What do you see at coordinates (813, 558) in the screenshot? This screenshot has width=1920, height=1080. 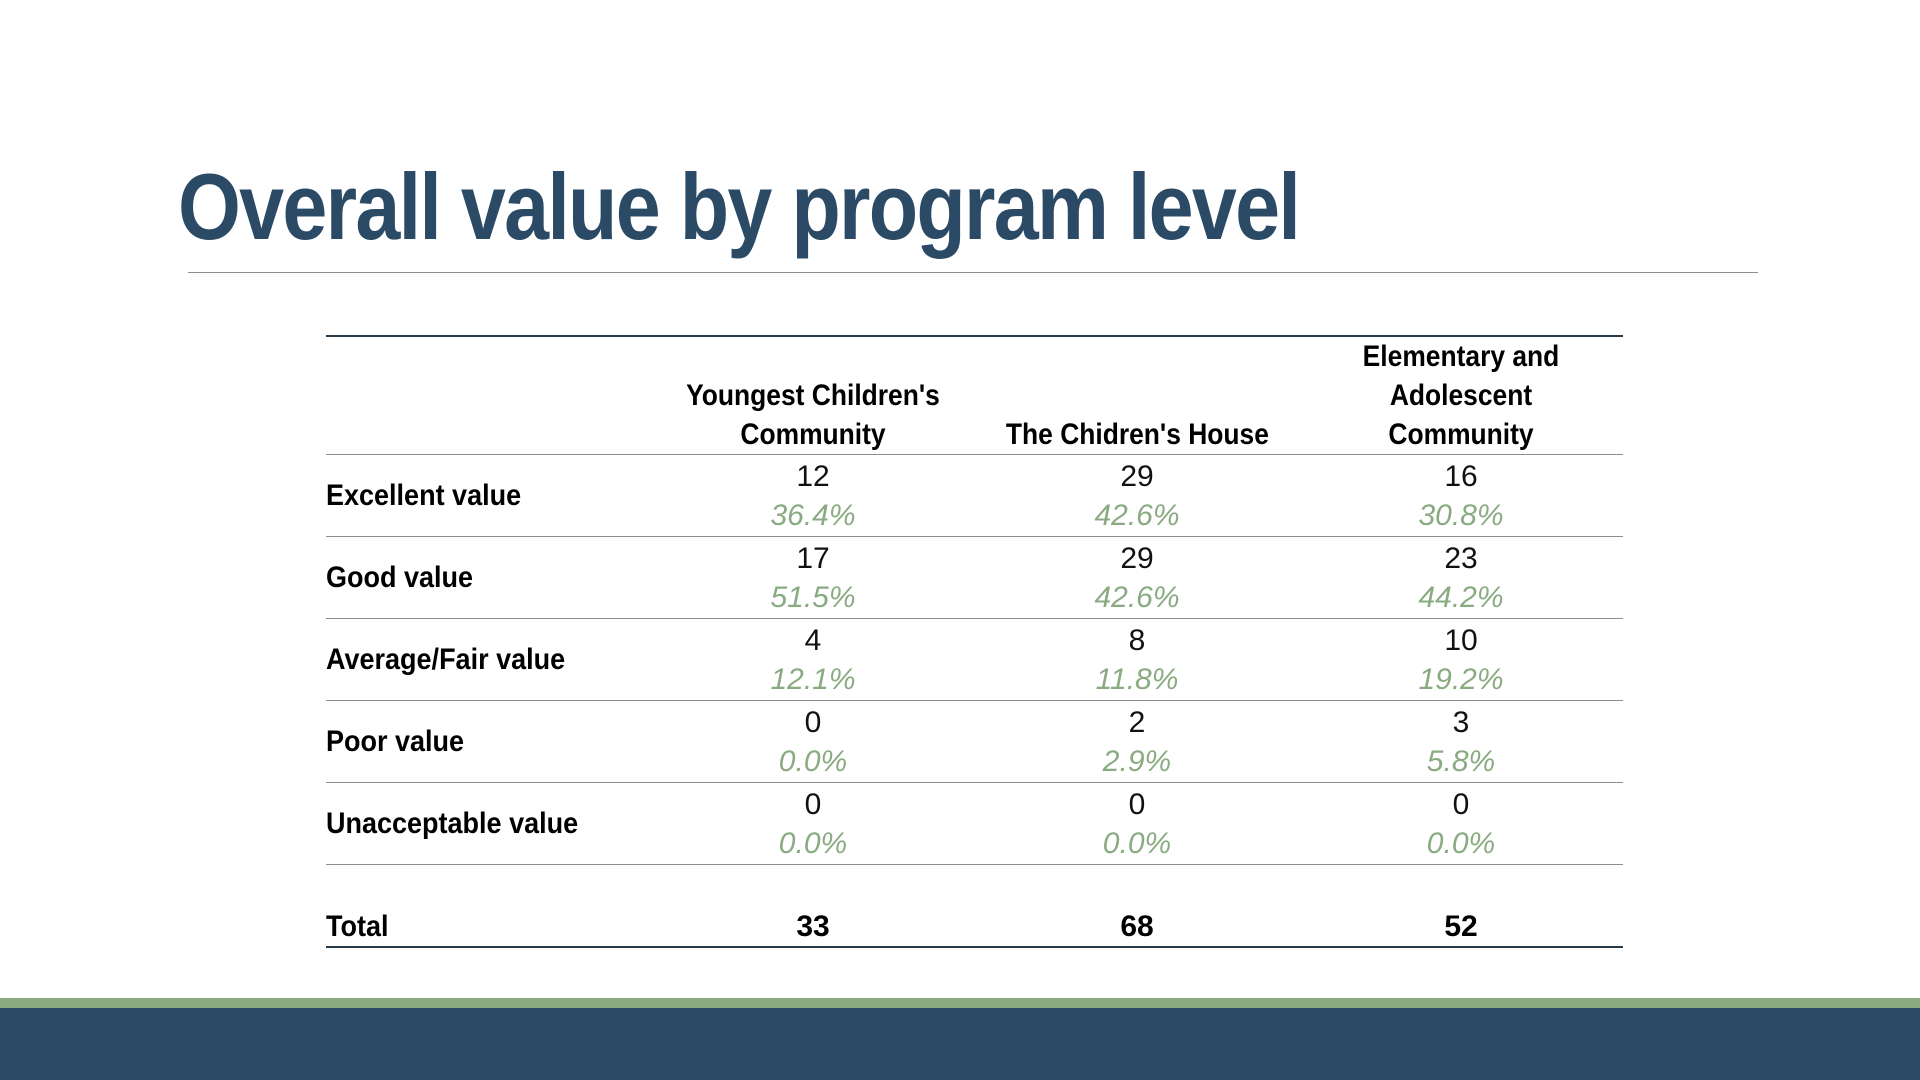 I see `count-value: 17` at bounding box center [813, 558].